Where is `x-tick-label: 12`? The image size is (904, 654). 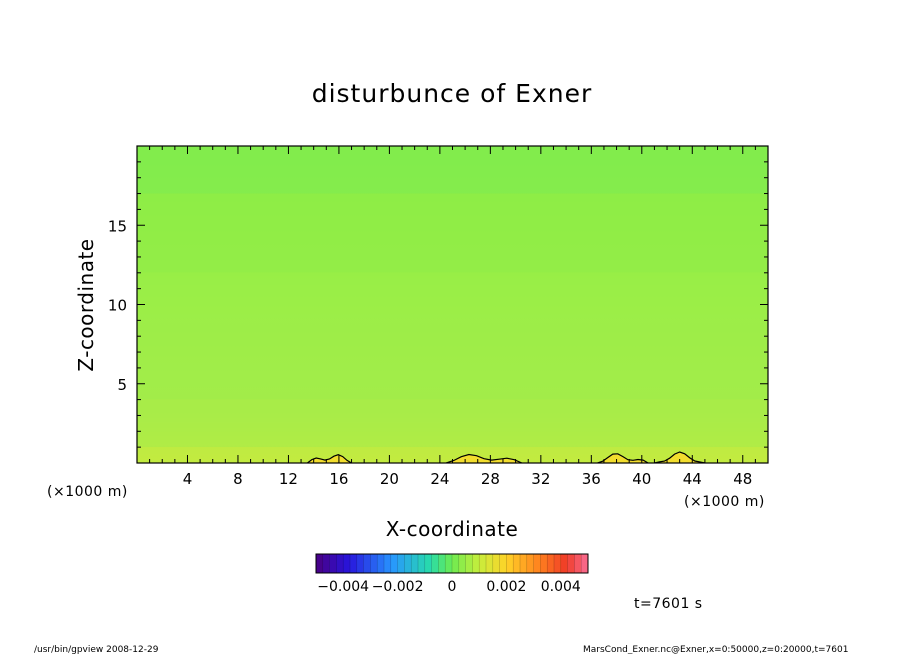
x-tick-label: 12 is located at coordinates (288, 479).